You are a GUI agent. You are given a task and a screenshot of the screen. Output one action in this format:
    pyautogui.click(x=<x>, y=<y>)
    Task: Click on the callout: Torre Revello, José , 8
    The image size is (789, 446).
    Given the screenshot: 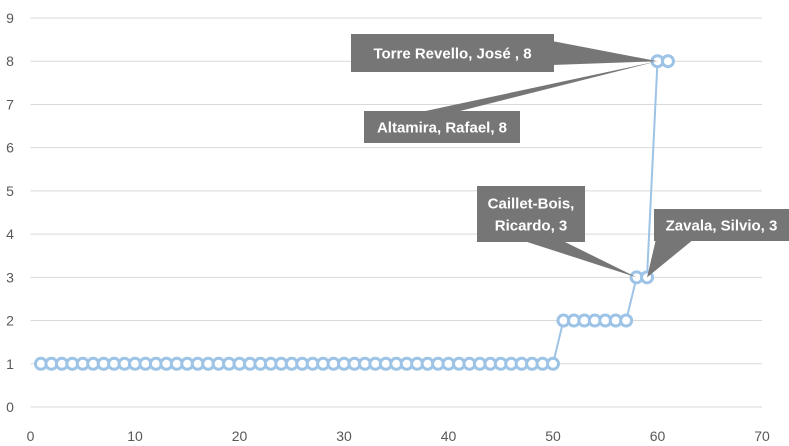 What is the action you would take?
    pyautogui.click(x=504, y=53)
    